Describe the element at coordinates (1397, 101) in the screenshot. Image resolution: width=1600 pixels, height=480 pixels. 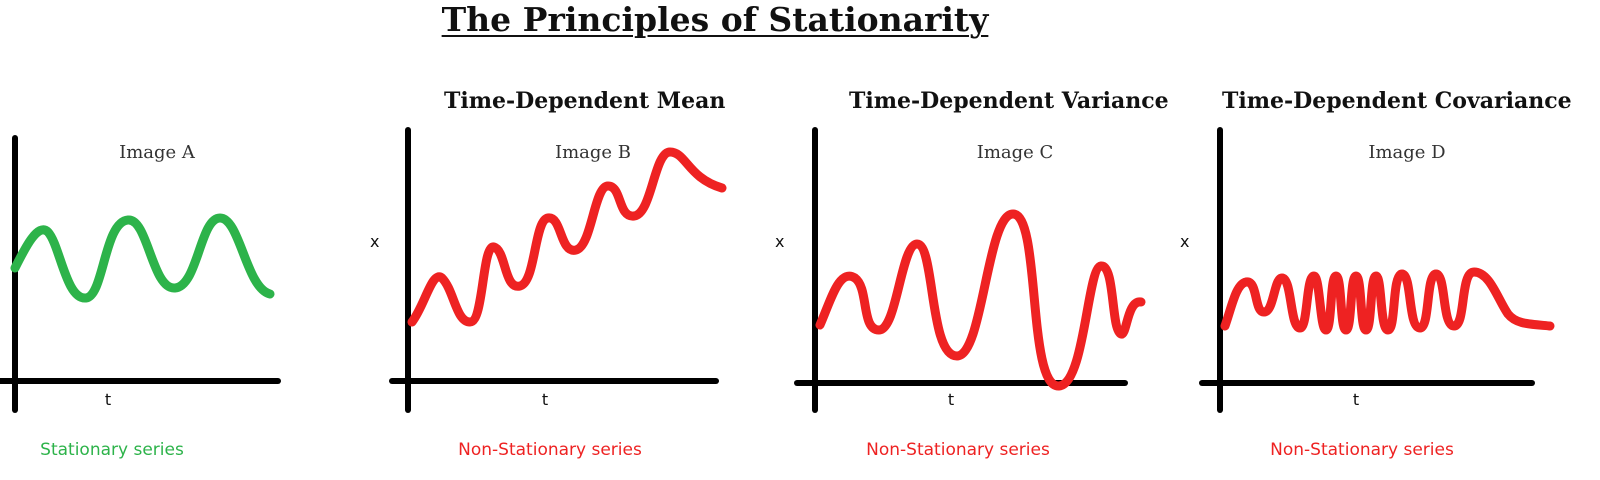
I see `panel-heading: Time-Dependent Covariance` at that location.